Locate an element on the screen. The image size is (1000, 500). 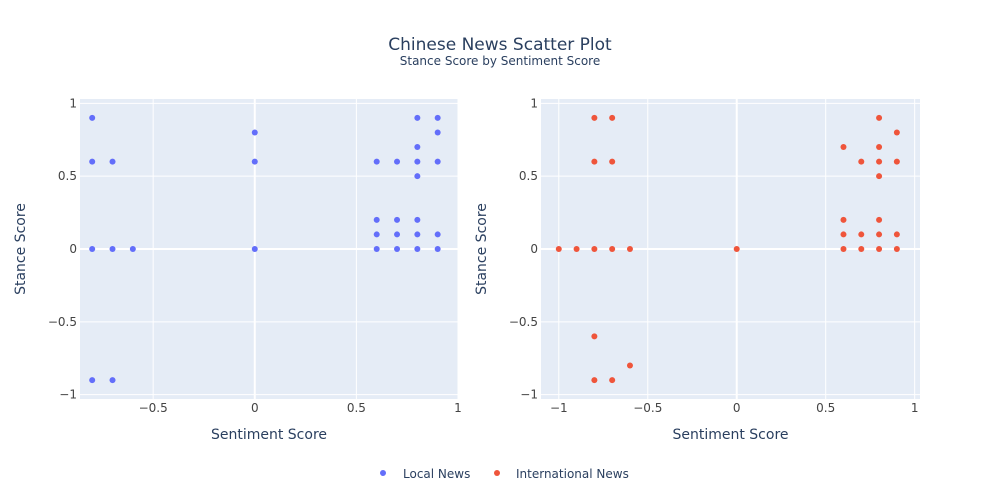
legend: Local News International News is located at coordinates (504, 474).